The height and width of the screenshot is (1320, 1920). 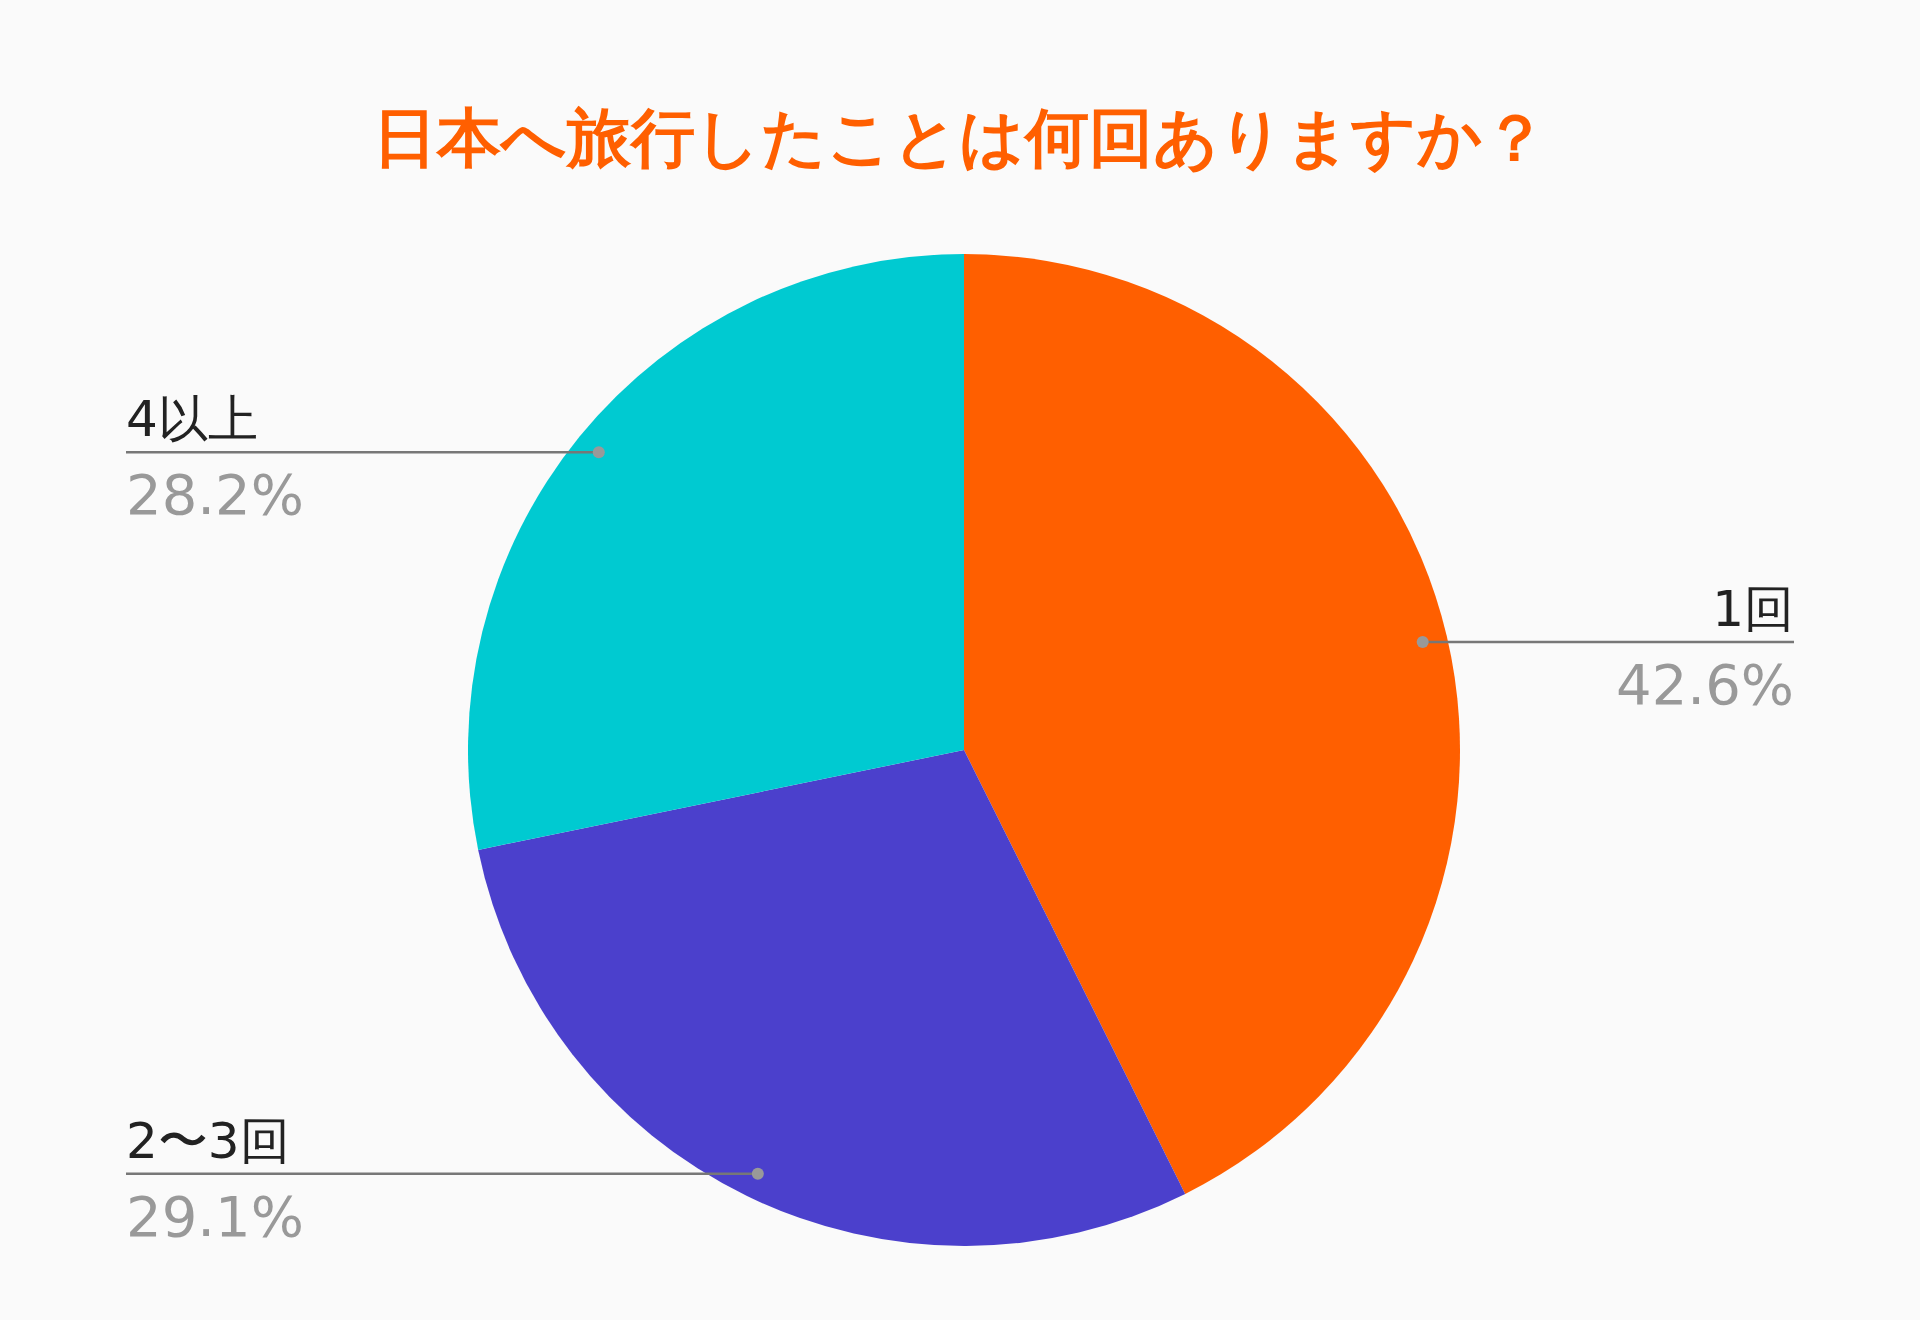 I want to click on data-label: 42.6%, so click(x=1705, y=685).